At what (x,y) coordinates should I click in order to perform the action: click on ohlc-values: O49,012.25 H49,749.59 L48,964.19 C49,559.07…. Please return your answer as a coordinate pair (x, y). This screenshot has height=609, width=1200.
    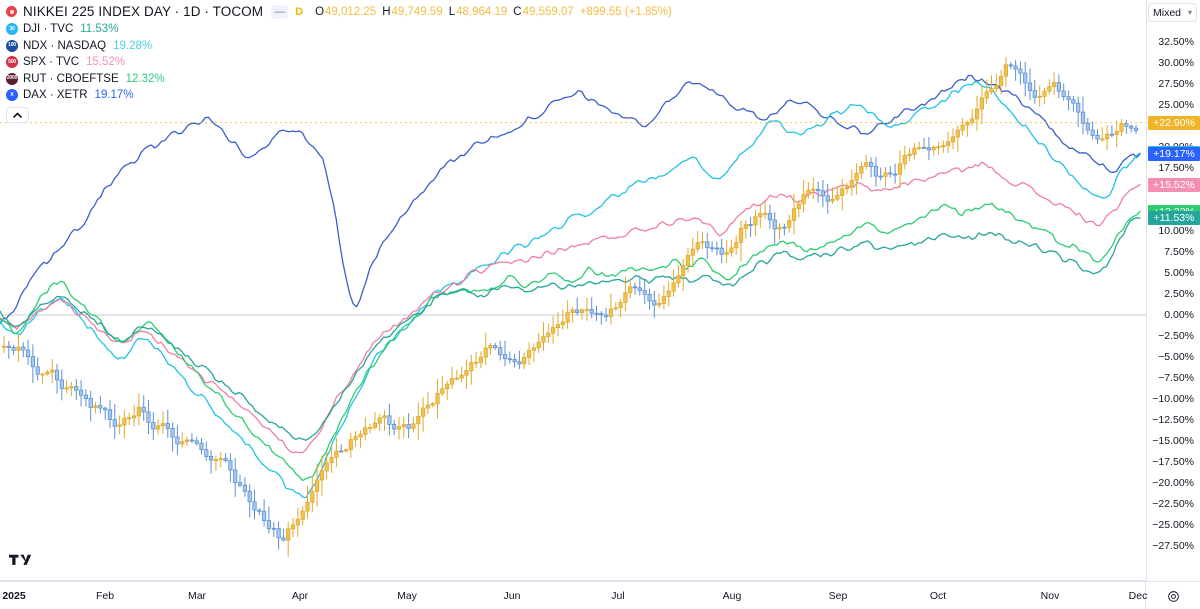
    Looking at the image, I should click on (493, 12).